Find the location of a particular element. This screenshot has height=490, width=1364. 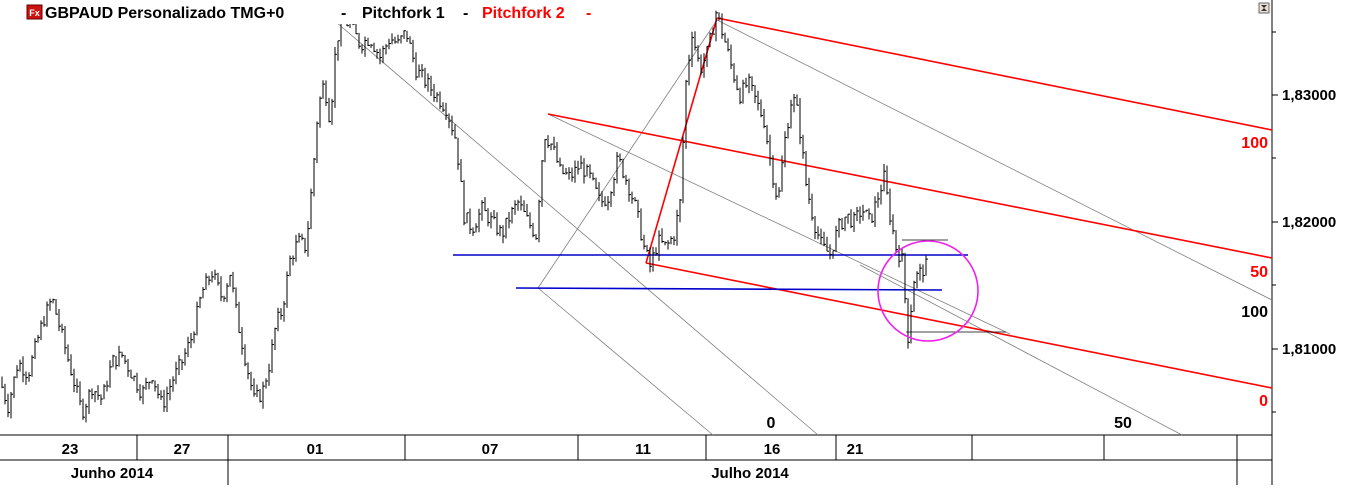

study-label-pitchfork-1: Pitchfork 1 is located at coordinates (403, 13).